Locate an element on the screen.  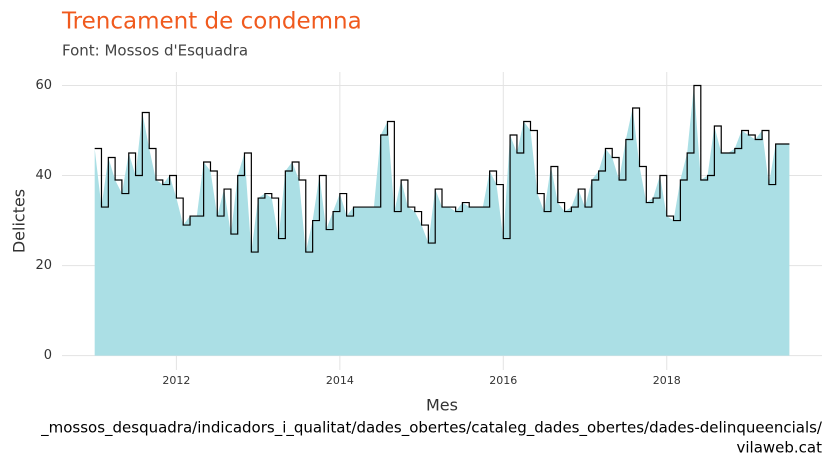
x-tick-label: 2018 is located at coordinates (667, 380).